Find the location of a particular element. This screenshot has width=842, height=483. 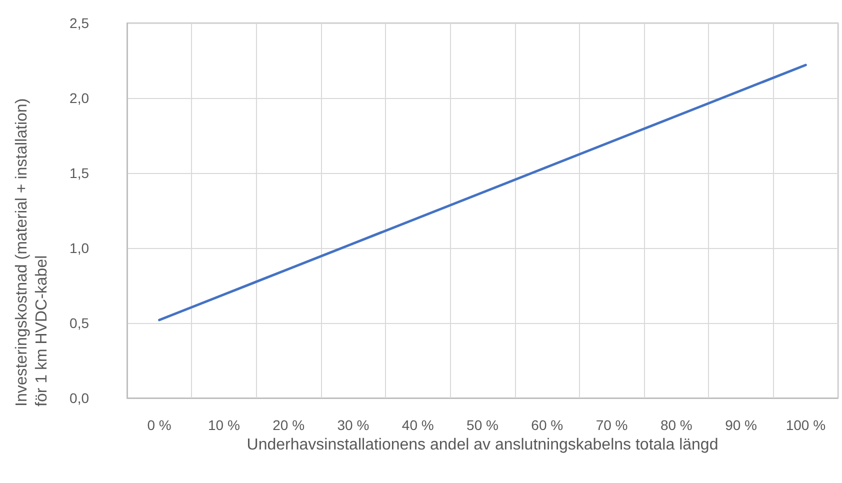

x-tick-label: 30 % is located at coordinates (353, 425).